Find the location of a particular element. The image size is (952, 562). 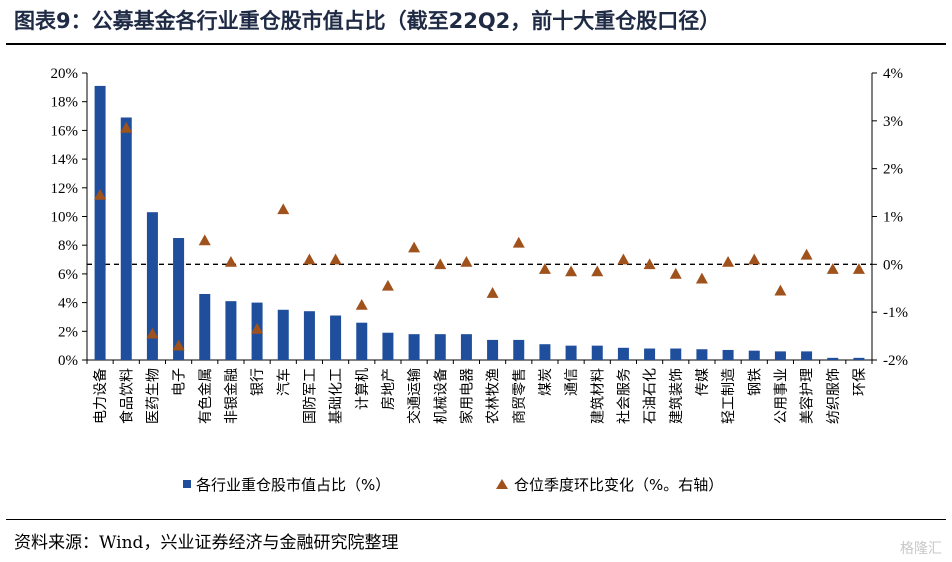

source-note: 资料来源：Wind，兴业证券经济与金融研究院整理 is located at coordinates (206, 543).